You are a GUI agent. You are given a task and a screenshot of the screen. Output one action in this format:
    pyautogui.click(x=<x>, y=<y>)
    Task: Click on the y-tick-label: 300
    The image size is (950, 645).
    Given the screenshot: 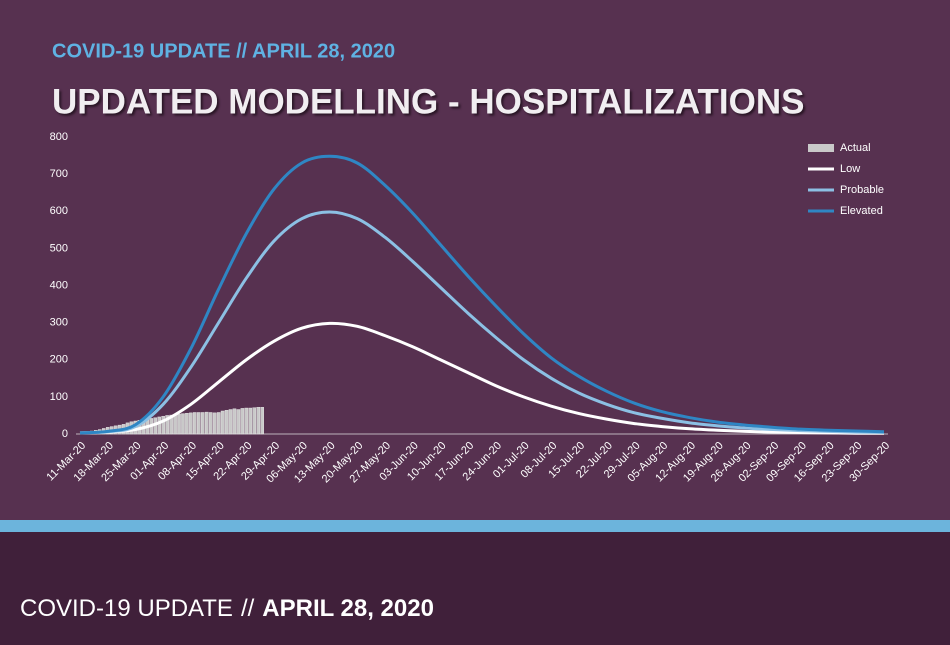 What is the action you would take?
    pyautogui.click(x=59, y=323)
    